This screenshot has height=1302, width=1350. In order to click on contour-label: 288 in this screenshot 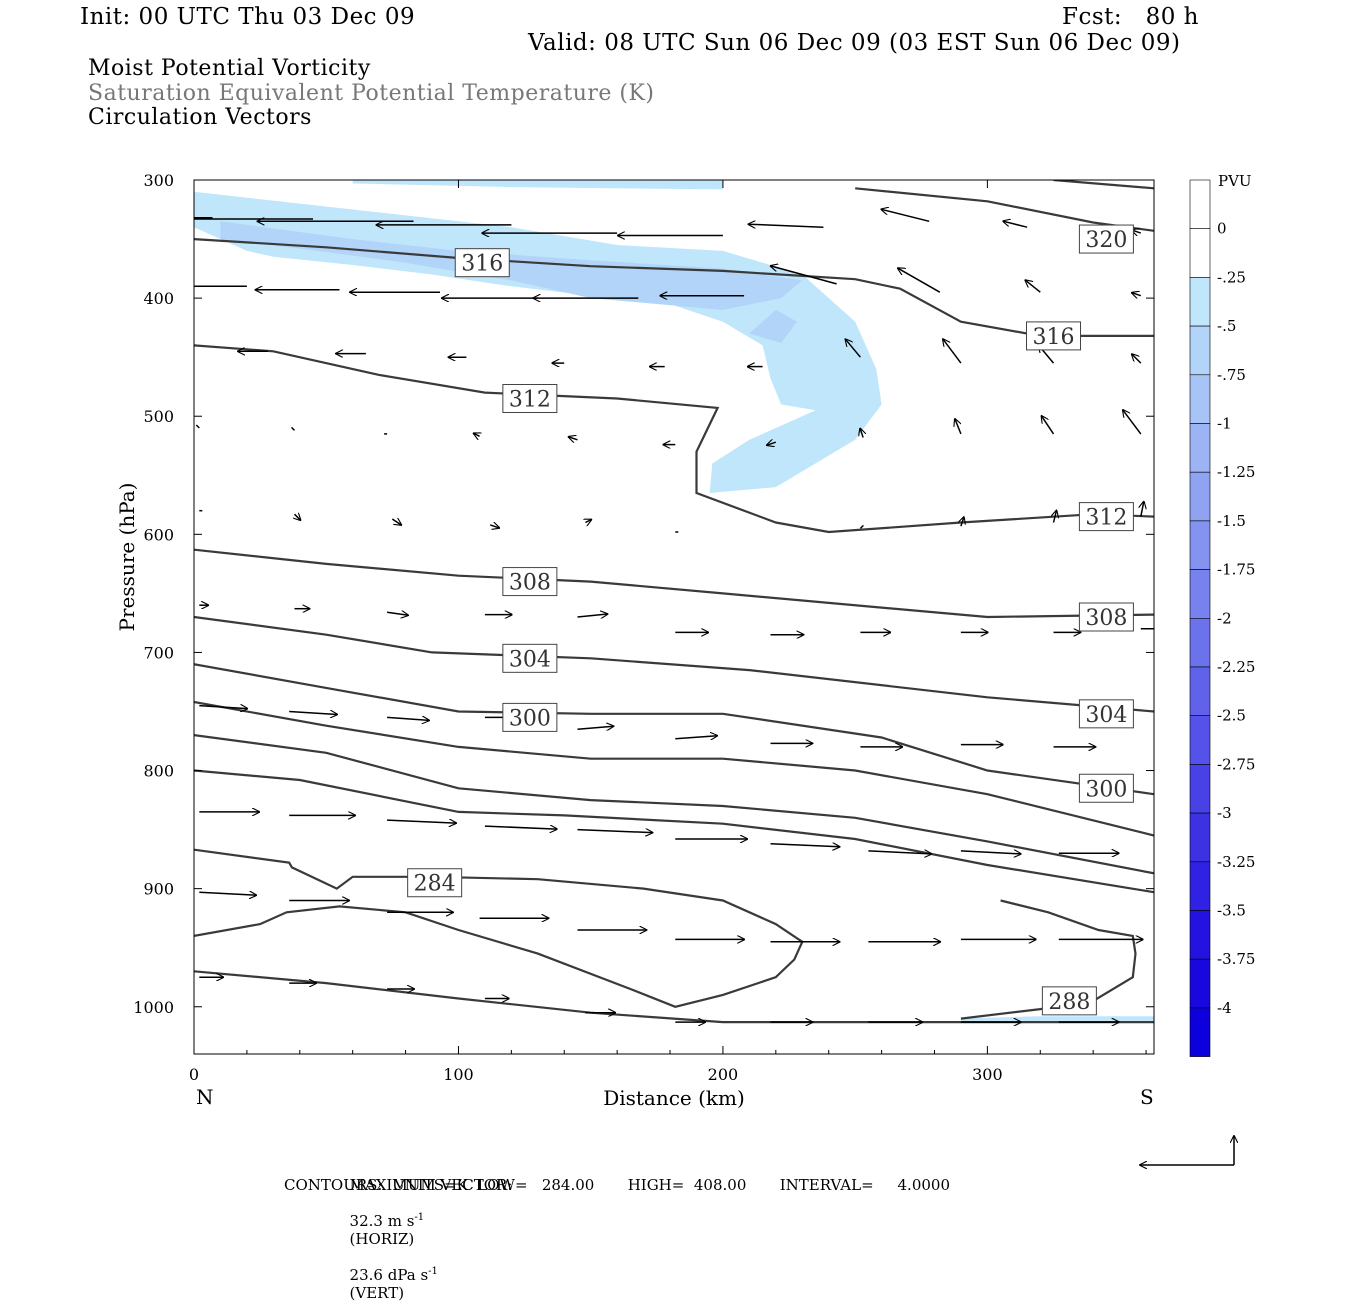, I will do `click(1069, 1001)`.